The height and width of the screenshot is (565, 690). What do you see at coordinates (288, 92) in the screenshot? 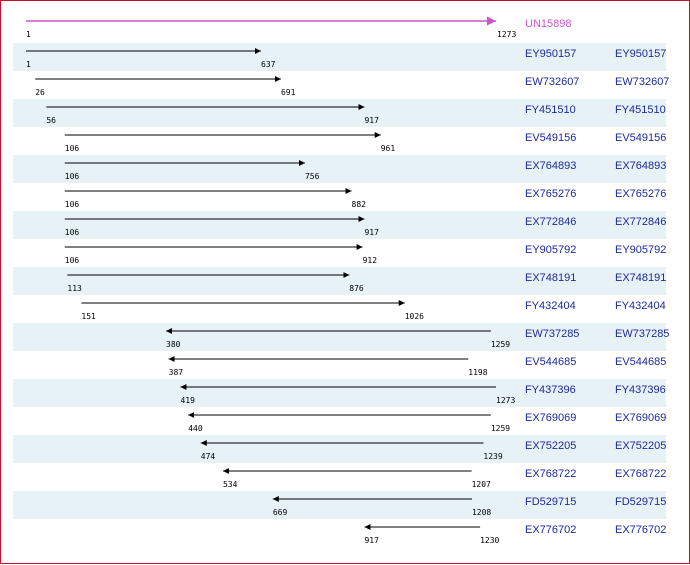
I see `alignment-end-label: 691` at bounding box center [288, 92].